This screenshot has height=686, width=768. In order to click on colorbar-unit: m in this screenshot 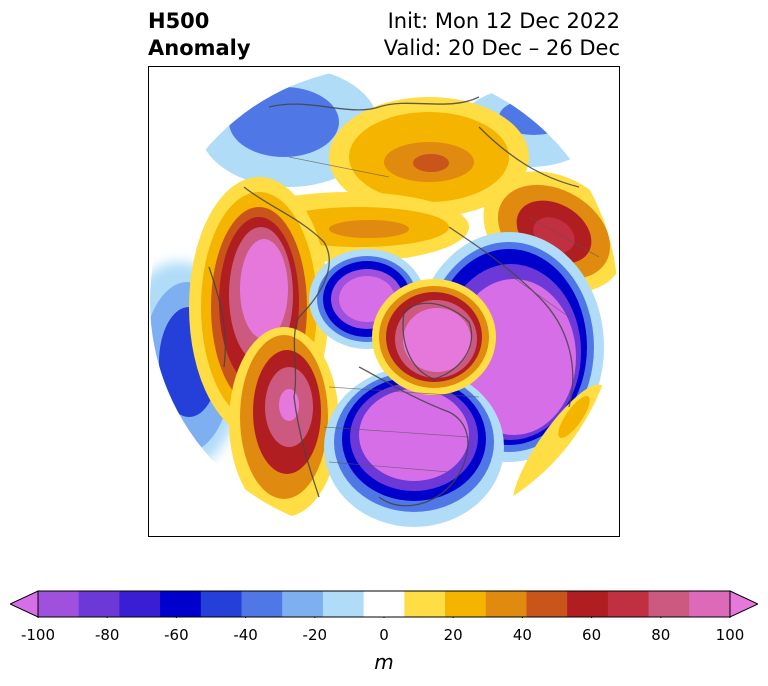, I will do `click(384, 662)`.